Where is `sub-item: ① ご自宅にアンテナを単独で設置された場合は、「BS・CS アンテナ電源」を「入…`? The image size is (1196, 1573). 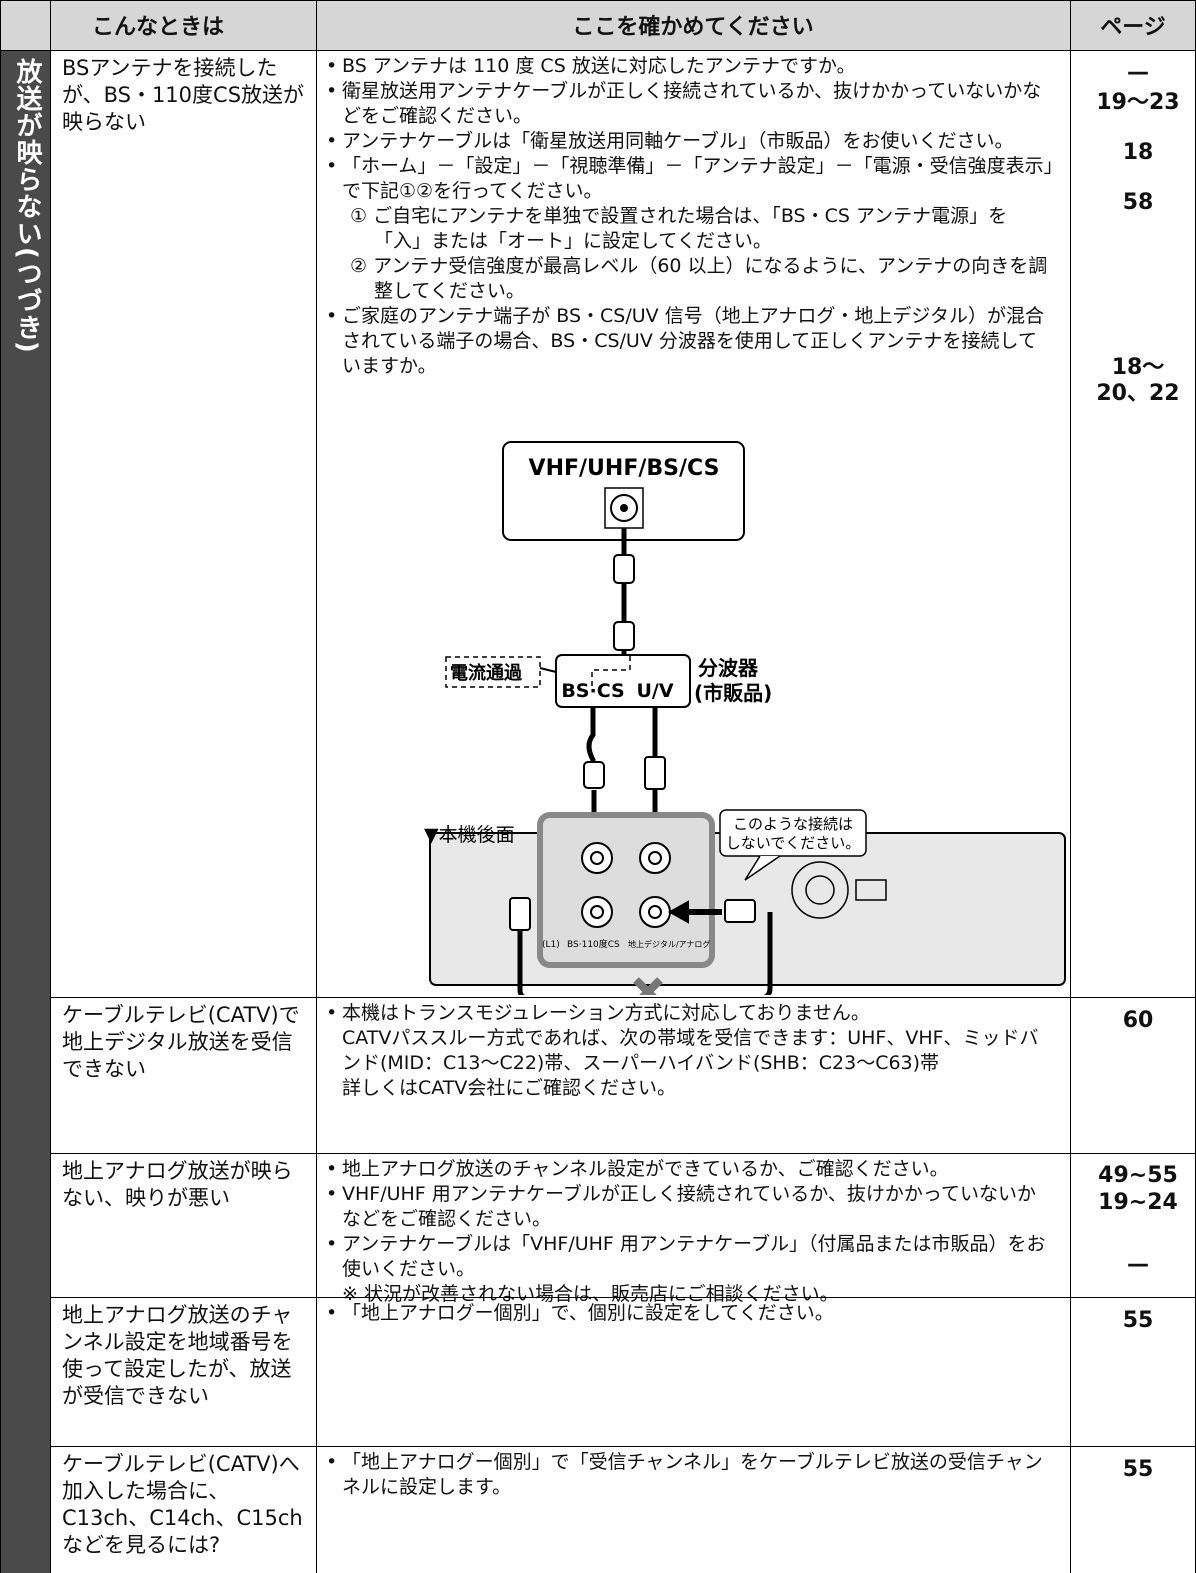
sub-item: ① ご自宅にアンテナを単独で設置された場合は、「BS・CS アンテナ電源」を「入… is located at coordinates (679, 228).